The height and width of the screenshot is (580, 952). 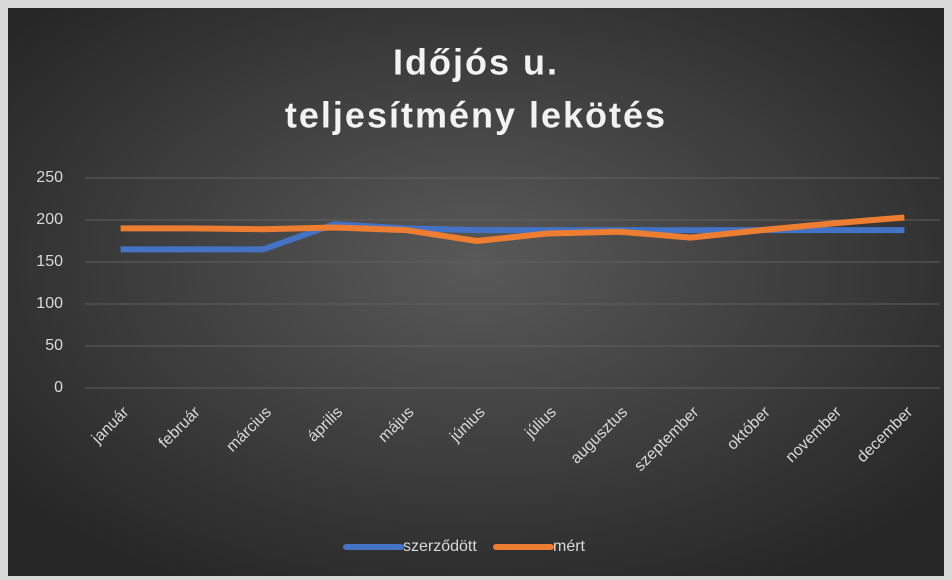 I want to click on y-tick-label: 250, so click(x=49, y=177).